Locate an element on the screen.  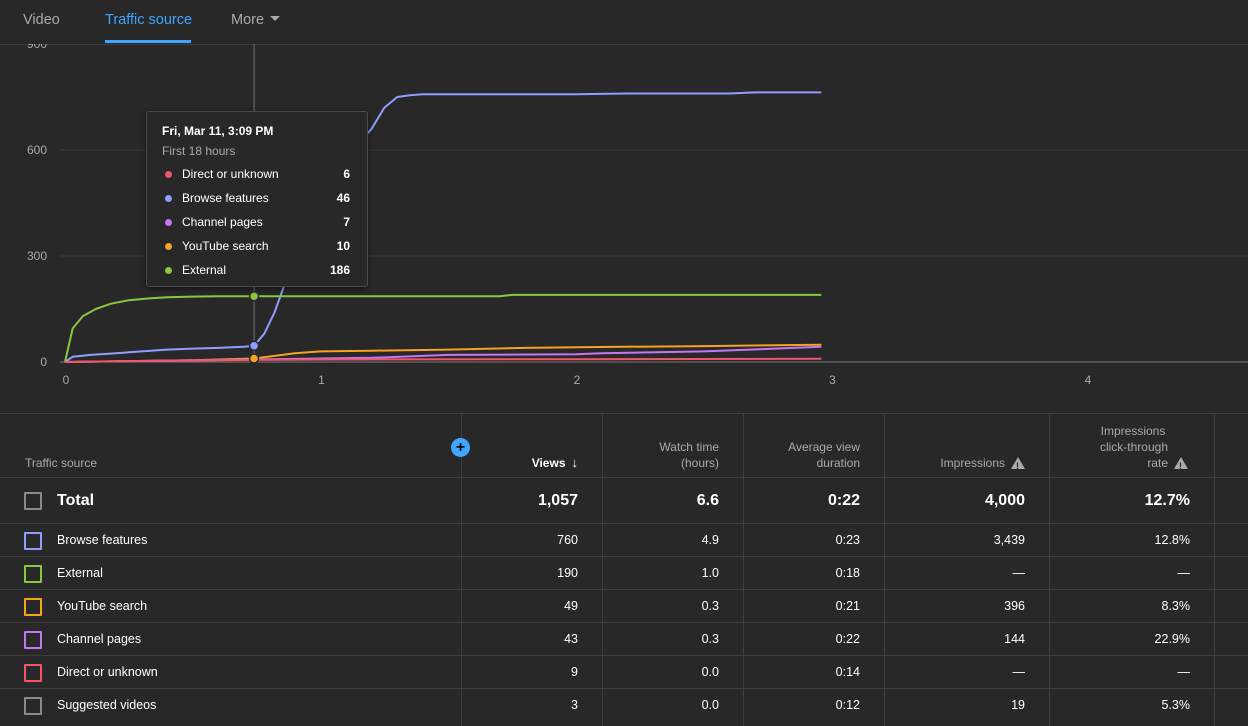
tooltip-row-direct: Direct or unknown 6 is located at coordinates (257, 175).